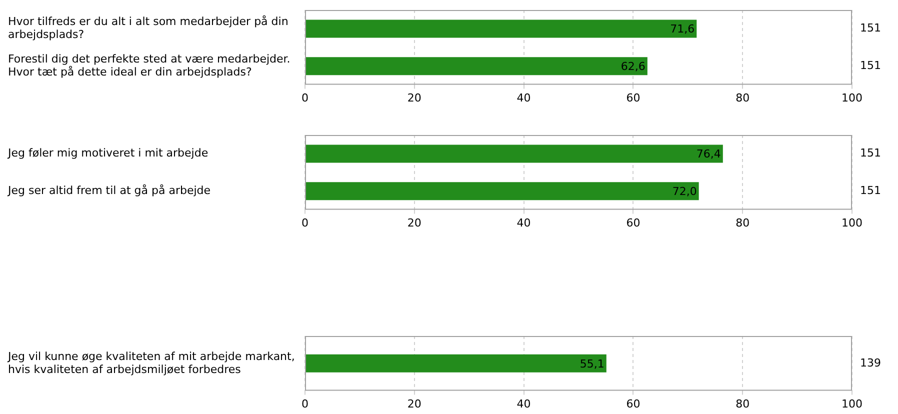 Image resolution: width=898 pixels, height=414 pixels. Describe the element at coordinates (149, 65) in the screenshot. I see `y-tick-label: Forestil dig det perfekte sted at være medarbejder. Hvor tæt på dette ideal er din arbejdsplads?` at that location.